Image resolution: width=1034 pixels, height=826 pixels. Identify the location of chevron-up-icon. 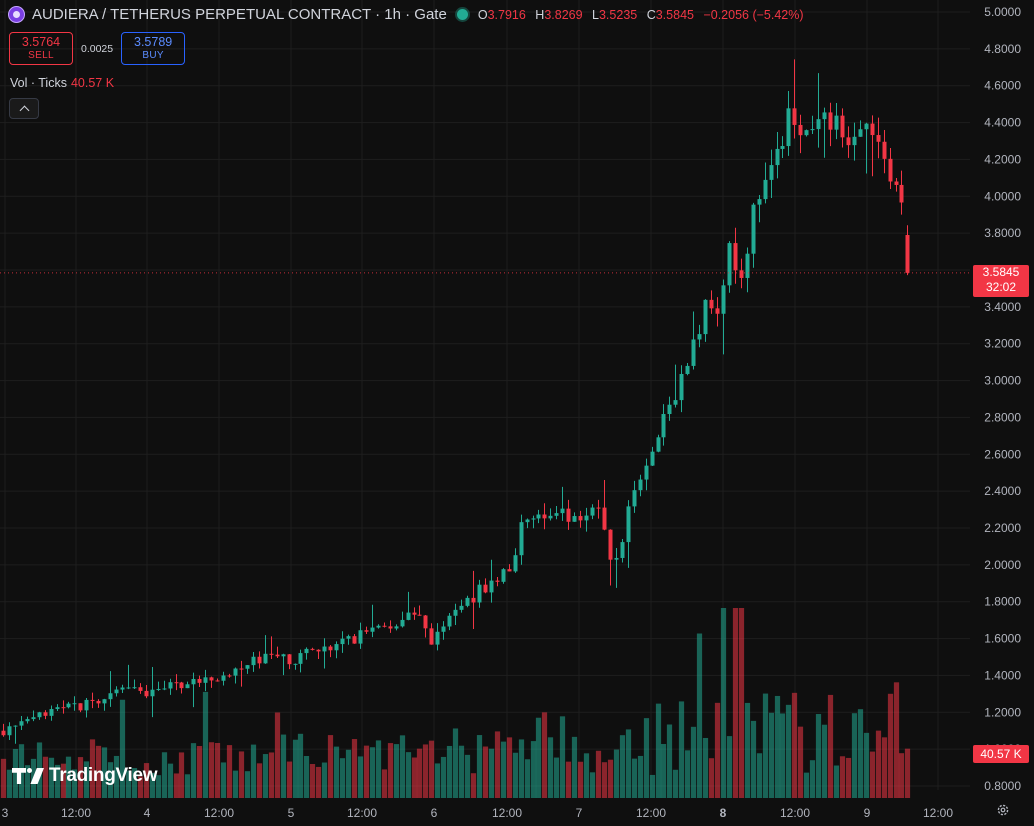
(24, 108).